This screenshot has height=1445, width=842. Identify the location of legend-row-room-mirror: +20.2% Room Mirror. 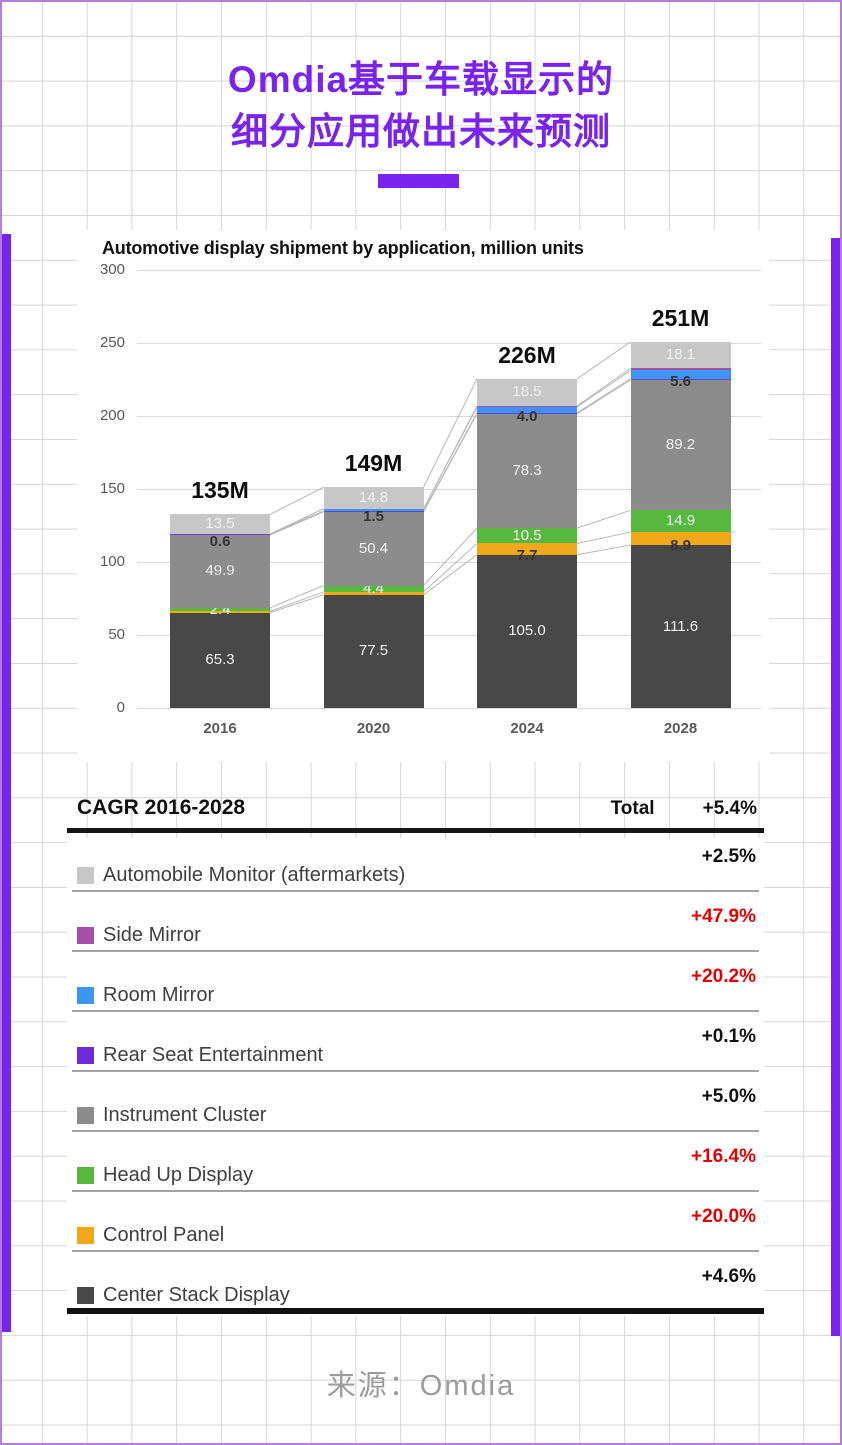
(415, 987).